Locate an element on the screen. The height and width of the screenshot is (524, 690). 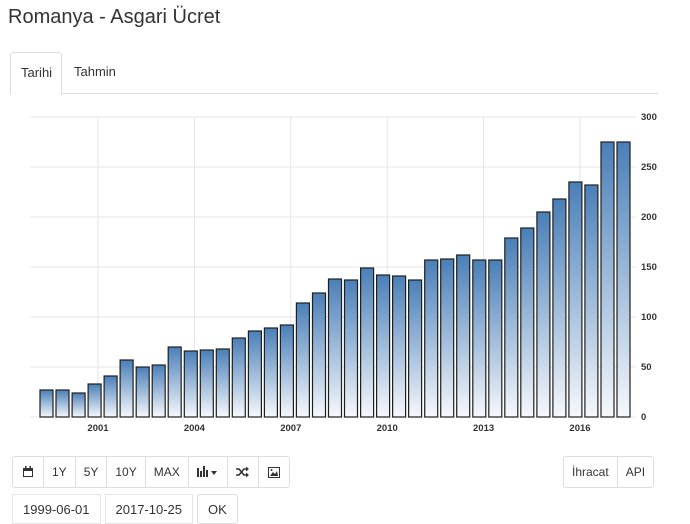
x-tick-label: 2007 is located at coordinates (290, 428).